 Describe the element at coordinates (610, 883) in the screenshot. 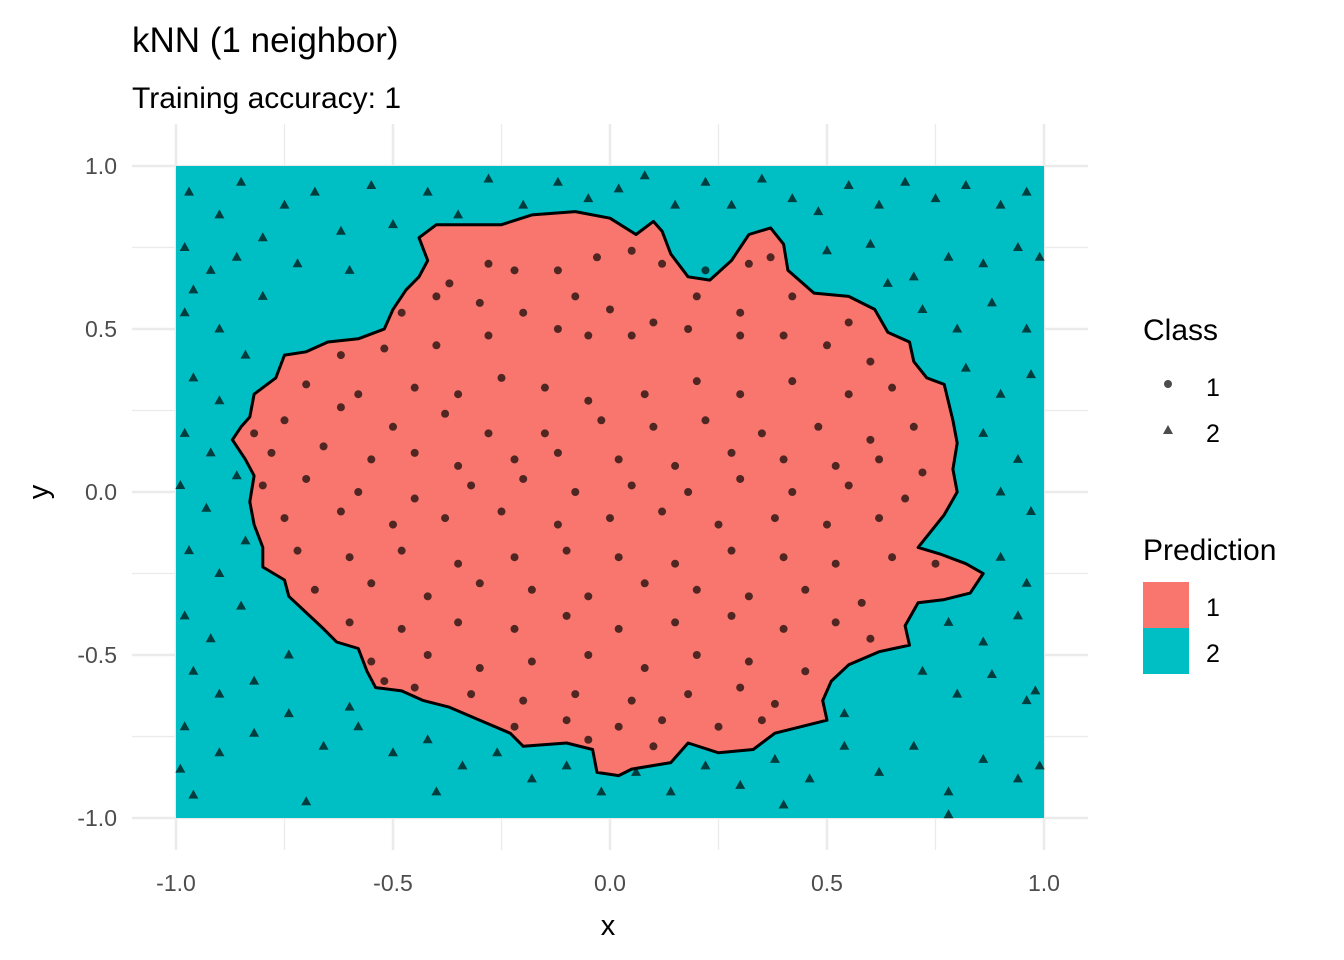

I see `x-tick-label: 0.0` at that location.